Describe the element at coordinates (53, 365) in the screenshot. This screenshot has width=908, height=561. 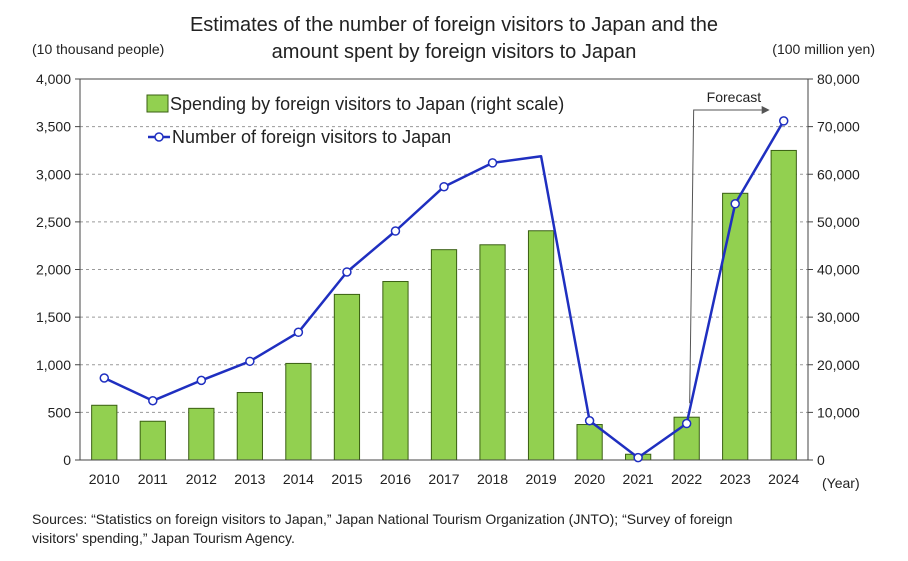
I see `left-tick-label: 1,000` at that location.